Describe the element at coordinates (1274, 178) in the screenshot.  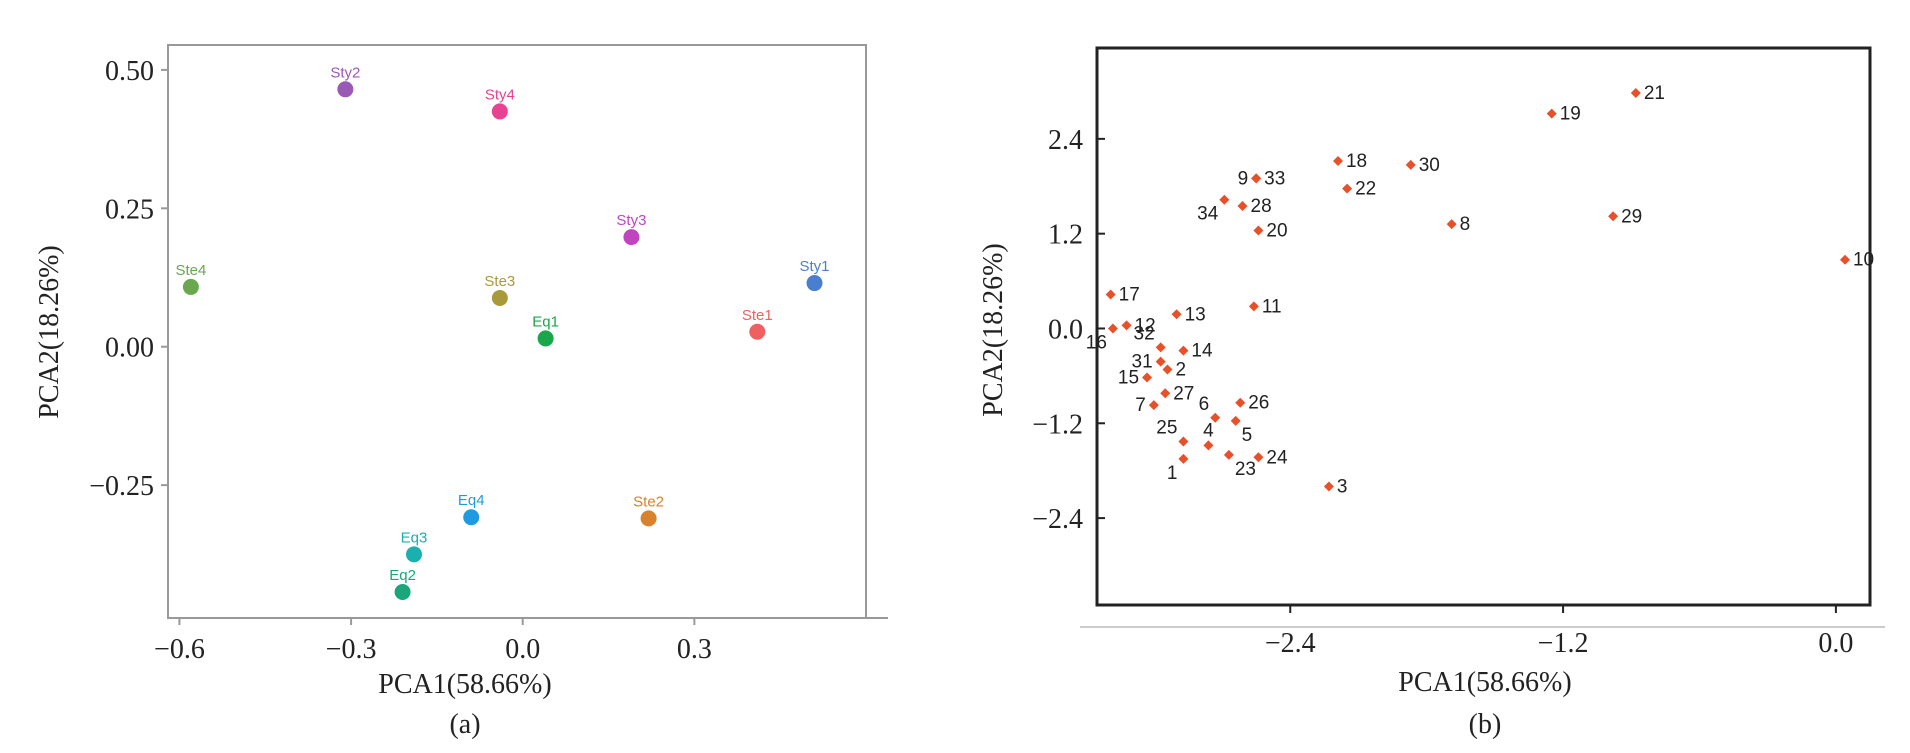
I see `point-label-b-33: 33` at that location.